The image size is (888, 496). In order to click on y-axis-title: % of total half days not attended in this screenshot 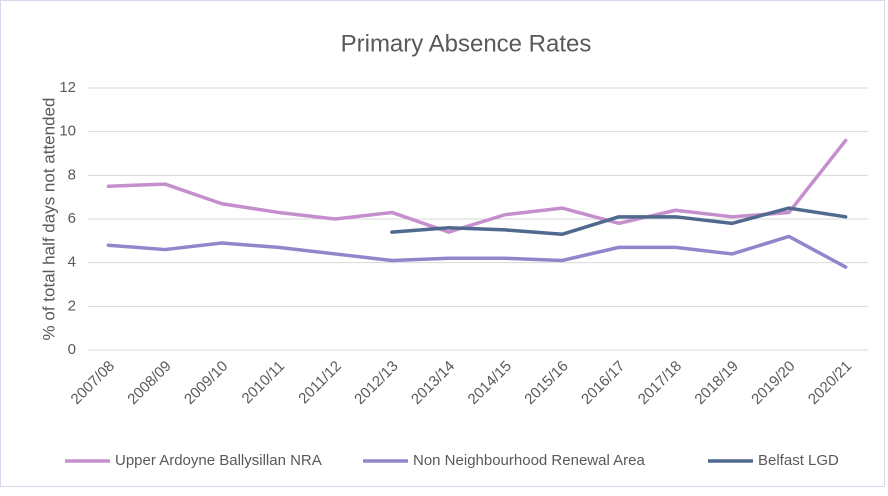, I will do `click(48, 219)`.